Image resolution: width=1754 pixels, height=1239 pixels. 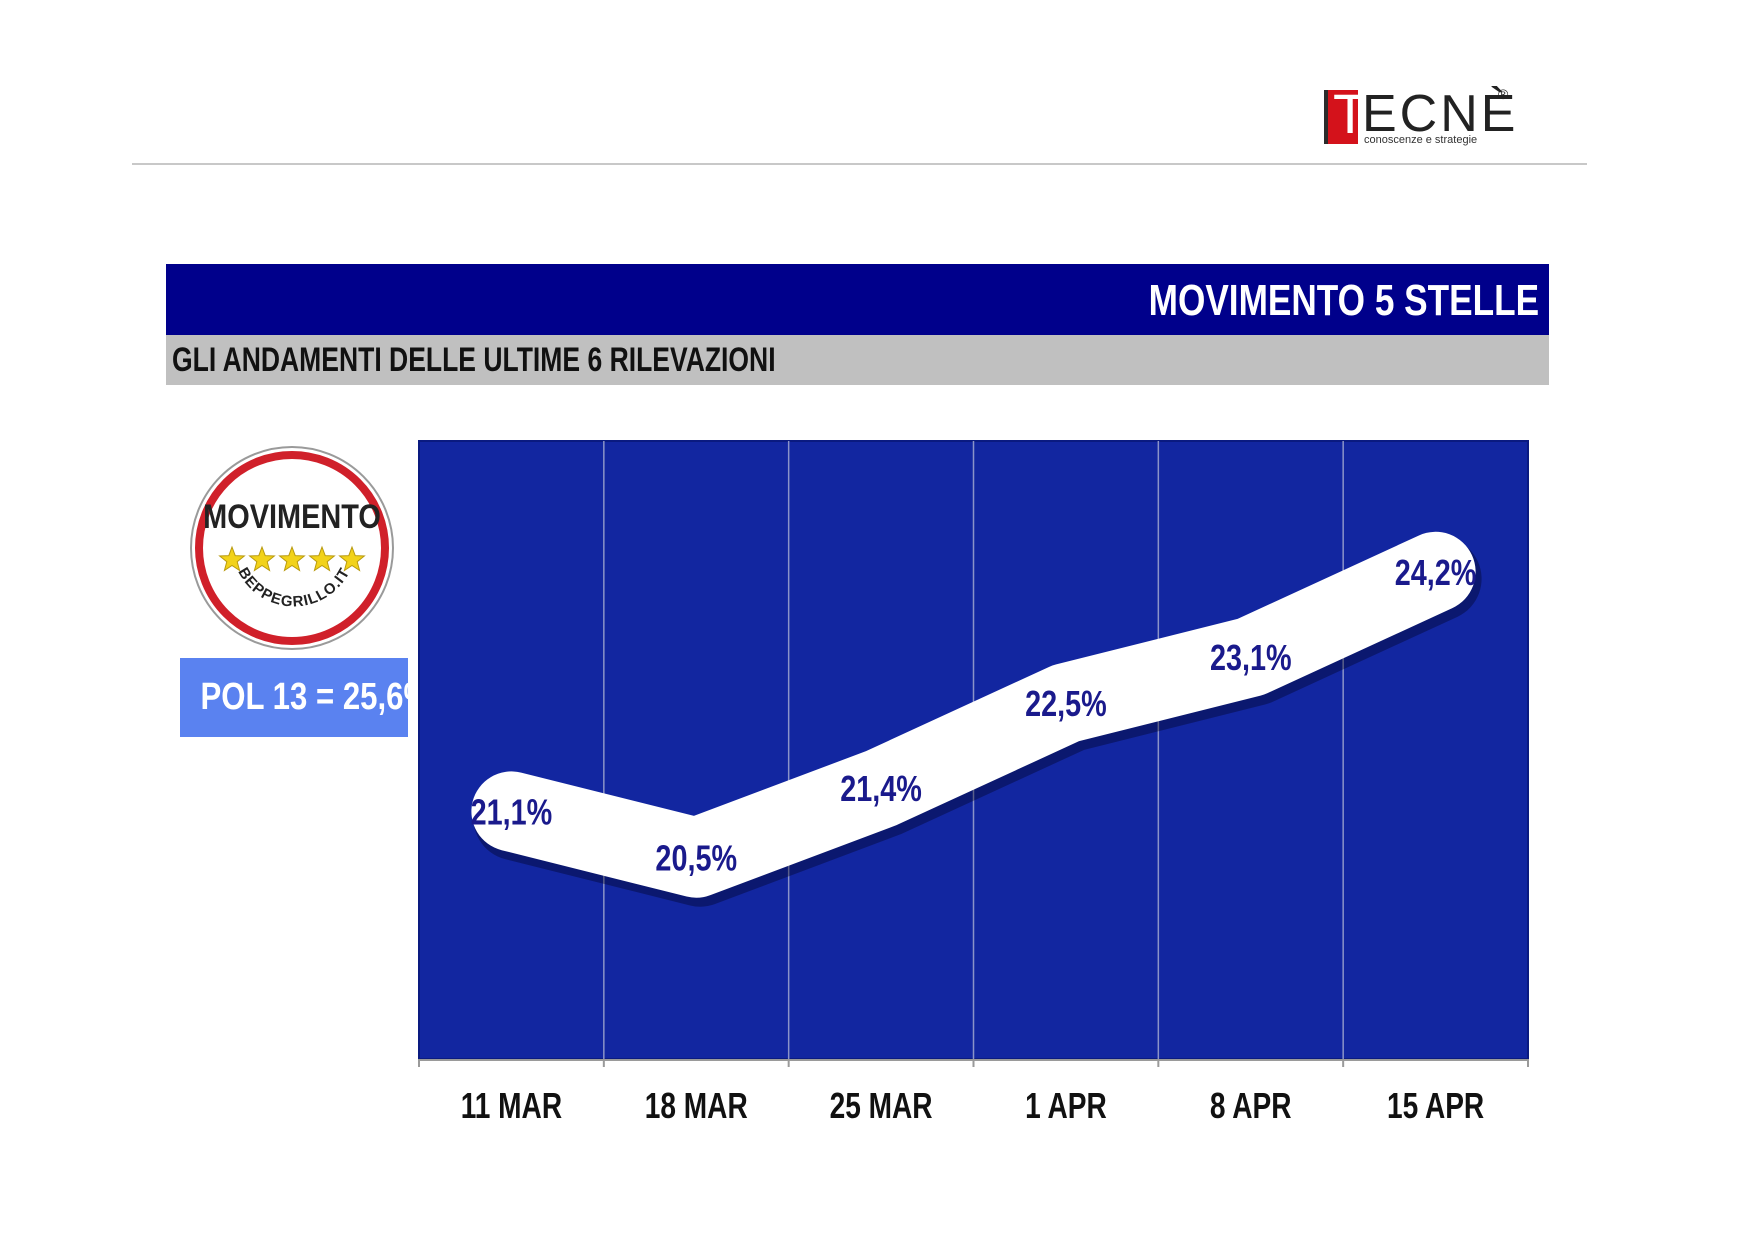 I want to click on subtitle-bar: GLI ANDAMENTI DELLE ULTIME 6 RILEVAZIONI, so click(x=857, y=360).